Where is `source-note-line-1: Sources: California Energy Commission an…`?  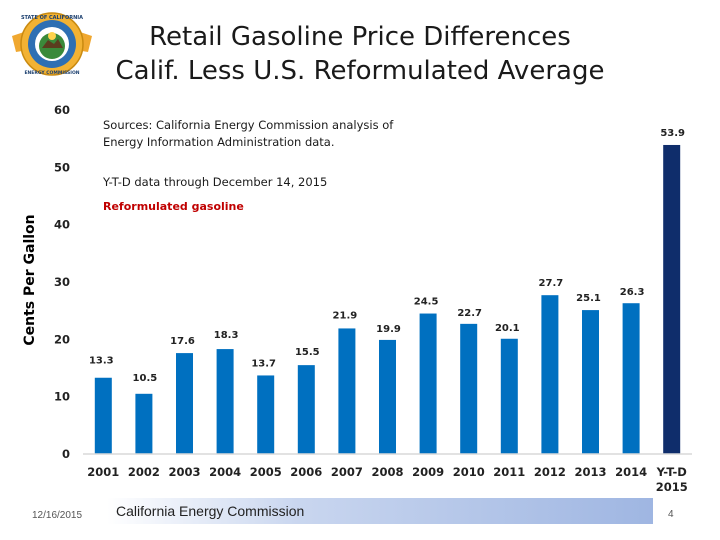
source-note-line-1: Sources: California Energy Commission an… is located at coordinates (248, 125).